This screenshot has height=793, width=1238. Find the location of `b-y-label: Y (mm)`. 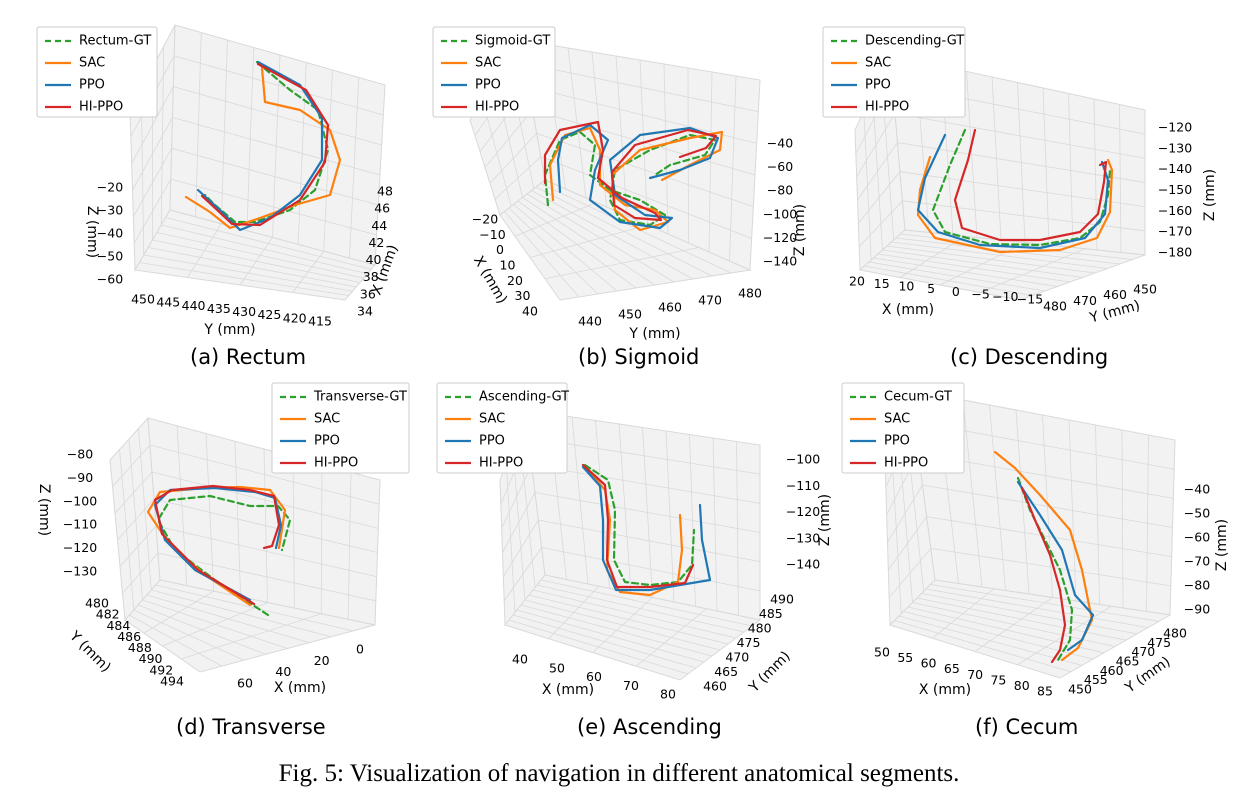

b-y-label: Y (mm) is located at coordinates (654, 334).